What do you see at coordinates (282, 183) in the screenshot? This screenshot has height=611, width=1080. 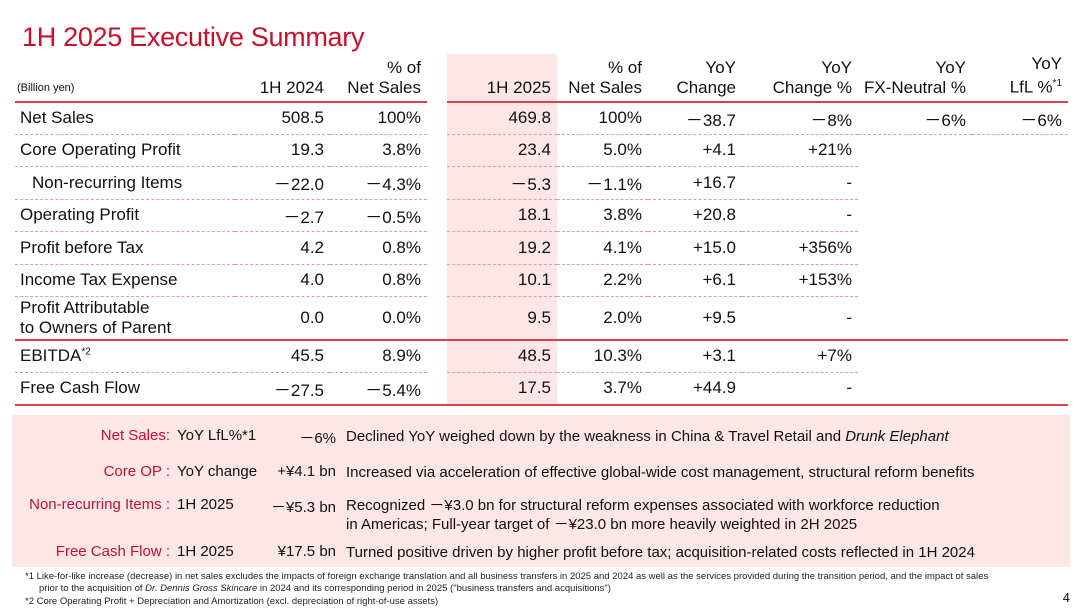 I see `cell-value: －22.0` at bounding box center [282, 183].